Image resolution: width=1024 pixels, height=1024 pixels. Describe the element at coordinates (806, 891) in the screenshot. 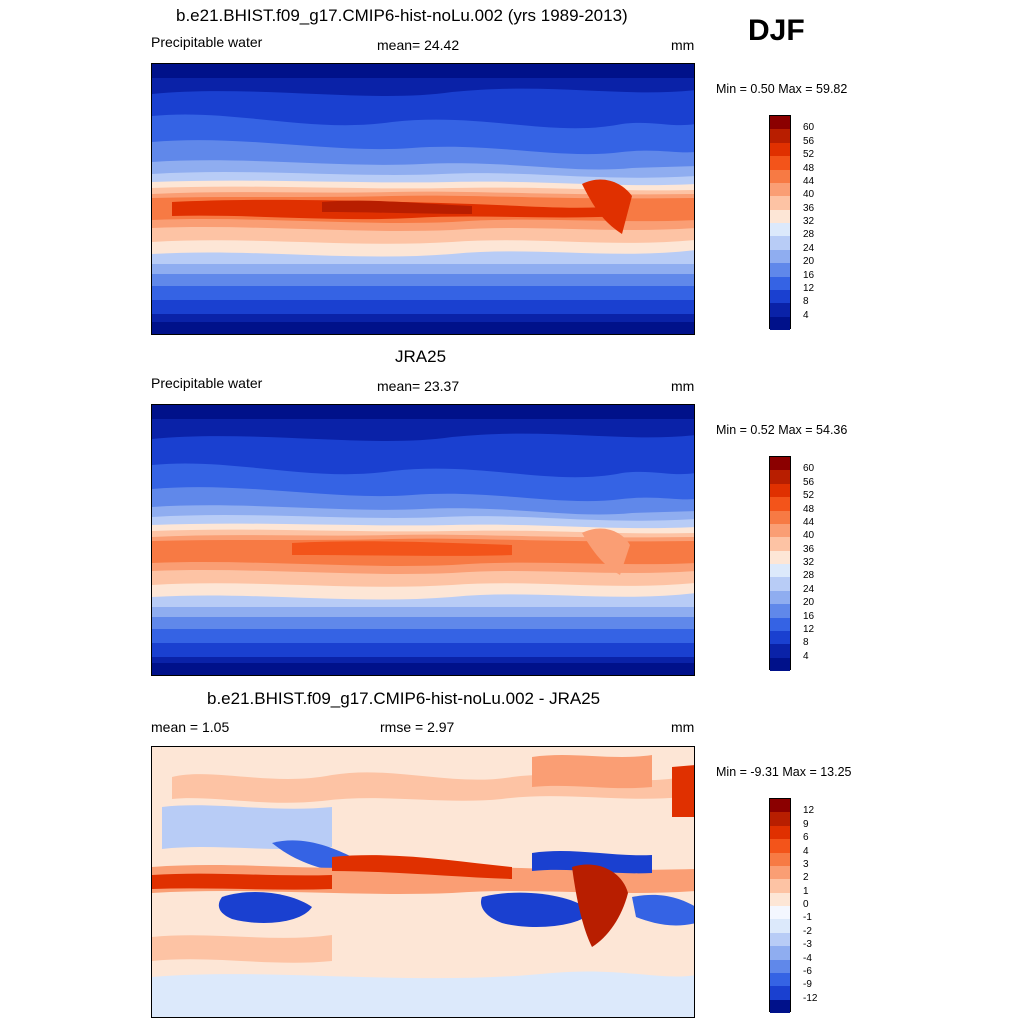

I see `colorbar-tick-label: 1` at that location.